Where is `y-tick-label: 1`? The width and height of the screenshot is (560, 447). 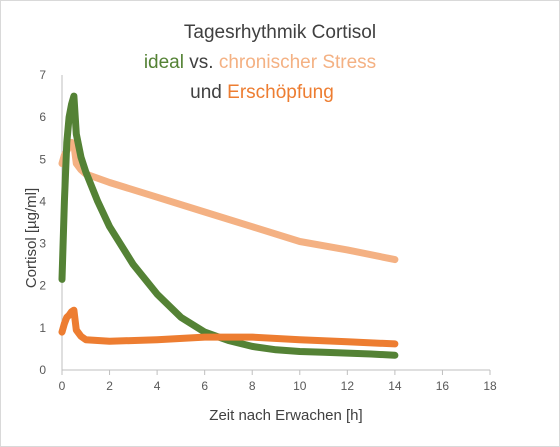
y-tick-label: 1 is located at coordinates (42, 328).